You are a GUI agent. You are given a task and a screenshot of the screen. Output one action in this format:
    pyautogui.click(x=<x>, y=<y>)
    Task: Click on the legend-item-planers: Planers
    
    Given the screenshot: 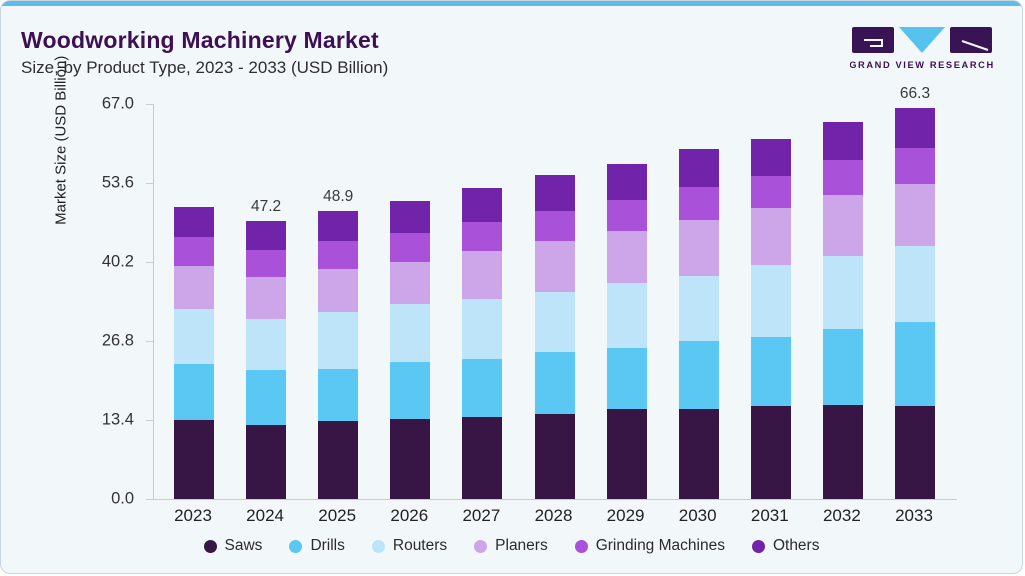 What is the action you would take?
    pyautogui.click(x=511, y=546)
    